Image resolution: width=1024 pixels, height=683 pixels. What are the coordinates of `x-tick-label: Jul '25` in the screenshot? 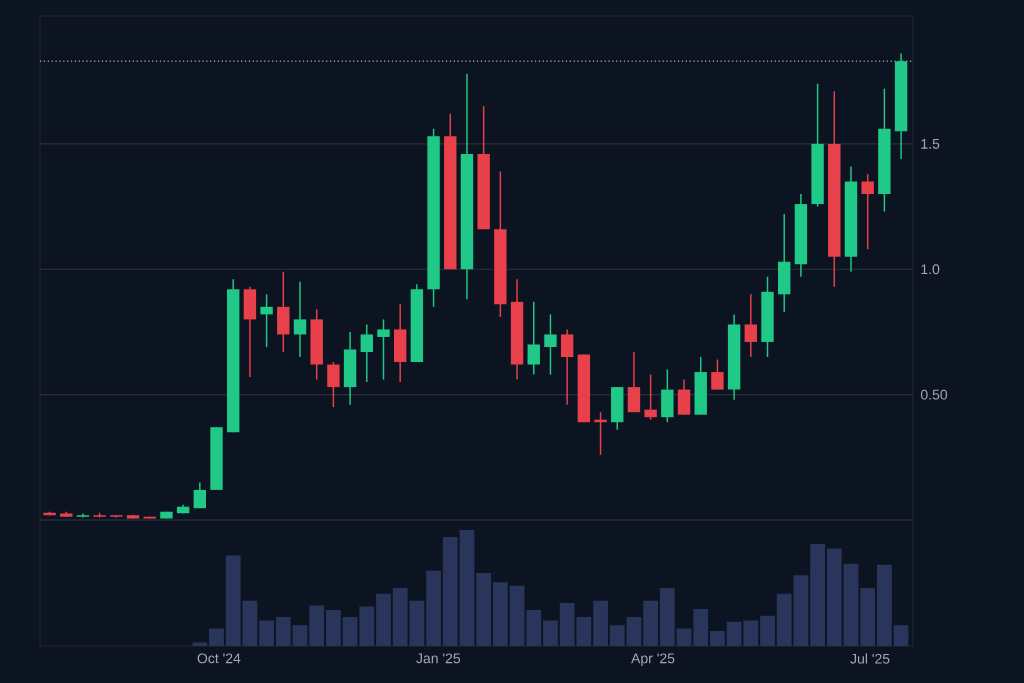 It's located at (870, 658).